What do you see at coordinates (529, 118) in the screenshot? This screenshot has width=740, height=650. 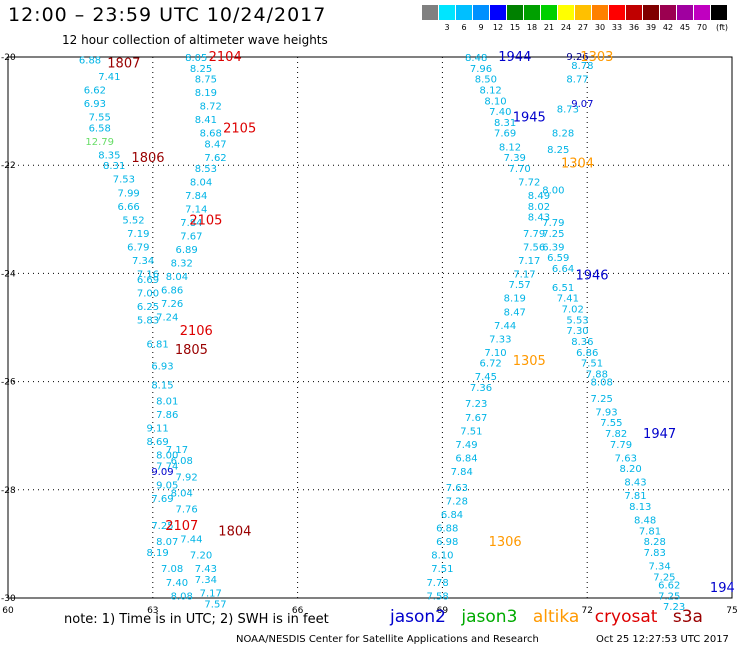 I see `pass-time-label: 1945` at bounding box center [529, 118].